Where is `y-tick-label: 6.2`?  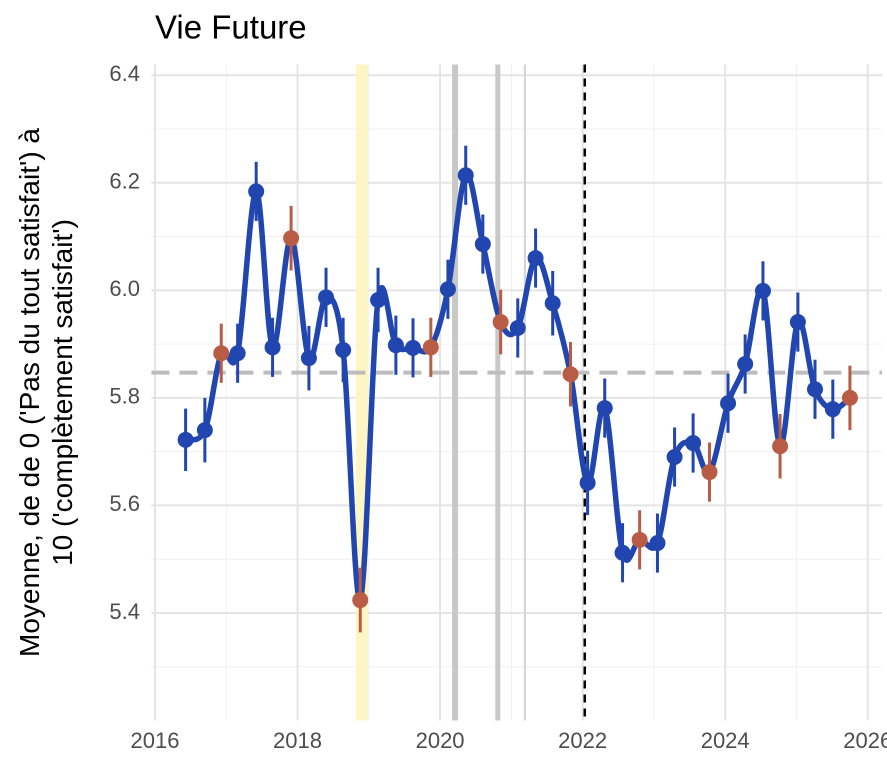 y-tick-label: 6.2 is located at coordinates (124, 181).